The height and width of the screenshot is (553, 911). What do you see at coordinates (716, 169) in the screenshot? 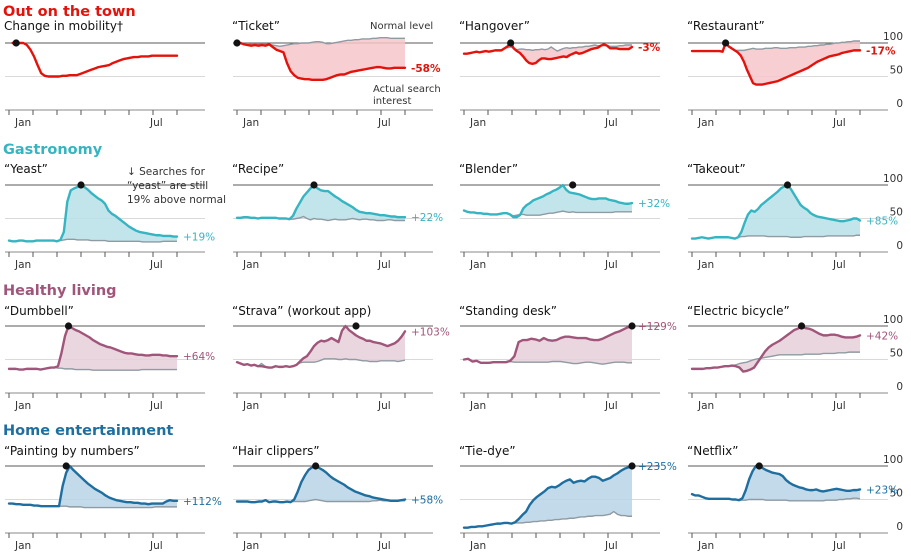
I see `panel-title: “Takeout”` at bounding box center [716, 169].